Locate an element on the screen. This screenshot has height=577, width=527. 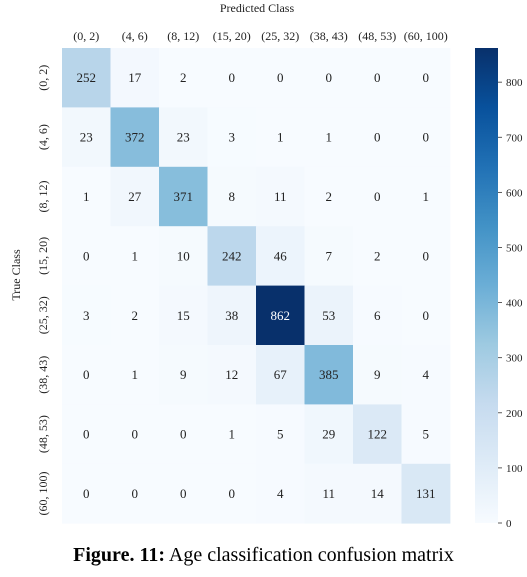
cell-value-label: 46 is located at coordinates (281, 255).